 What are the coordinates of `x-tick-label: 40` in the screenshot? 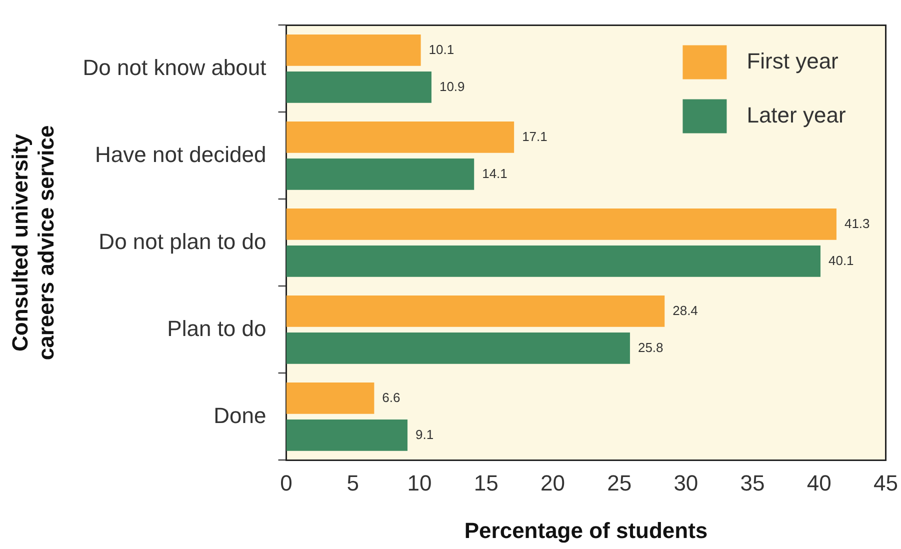 It's located at (819, 483).